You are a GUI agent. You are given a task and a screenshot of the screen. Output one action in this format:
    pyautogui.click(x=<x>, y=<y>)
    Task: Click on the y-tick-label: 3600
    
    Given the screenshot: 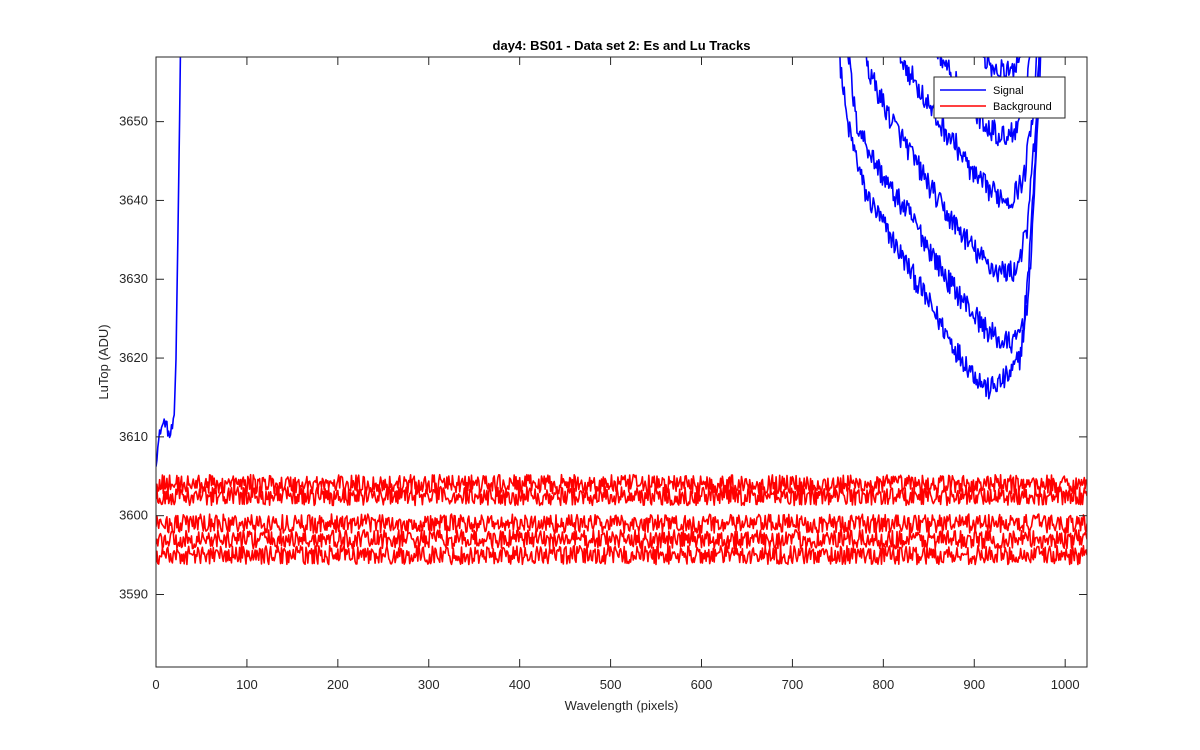 What is the action you would take?
    pyautogui.click(x=133, y=515)
    